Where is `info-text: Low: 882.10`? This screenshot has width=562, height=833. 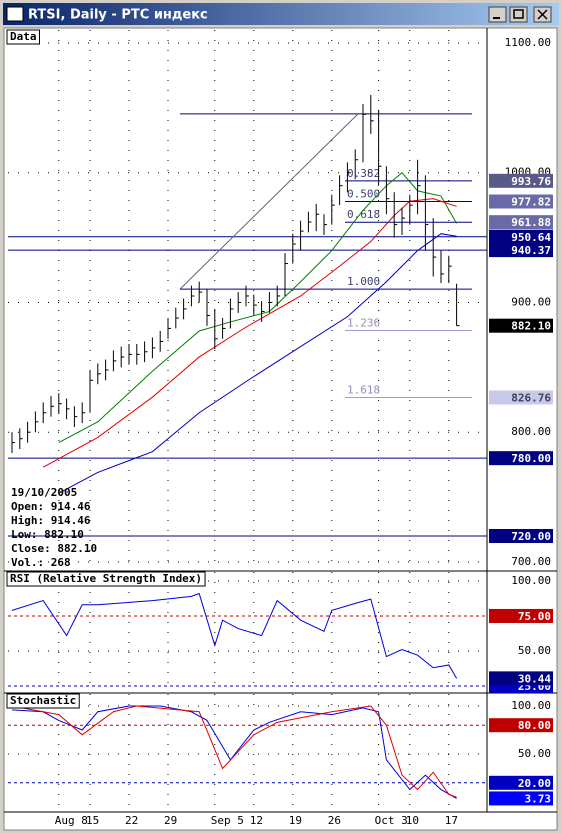
info-text: Low: 882.10 is located at coordinates (47, 534).